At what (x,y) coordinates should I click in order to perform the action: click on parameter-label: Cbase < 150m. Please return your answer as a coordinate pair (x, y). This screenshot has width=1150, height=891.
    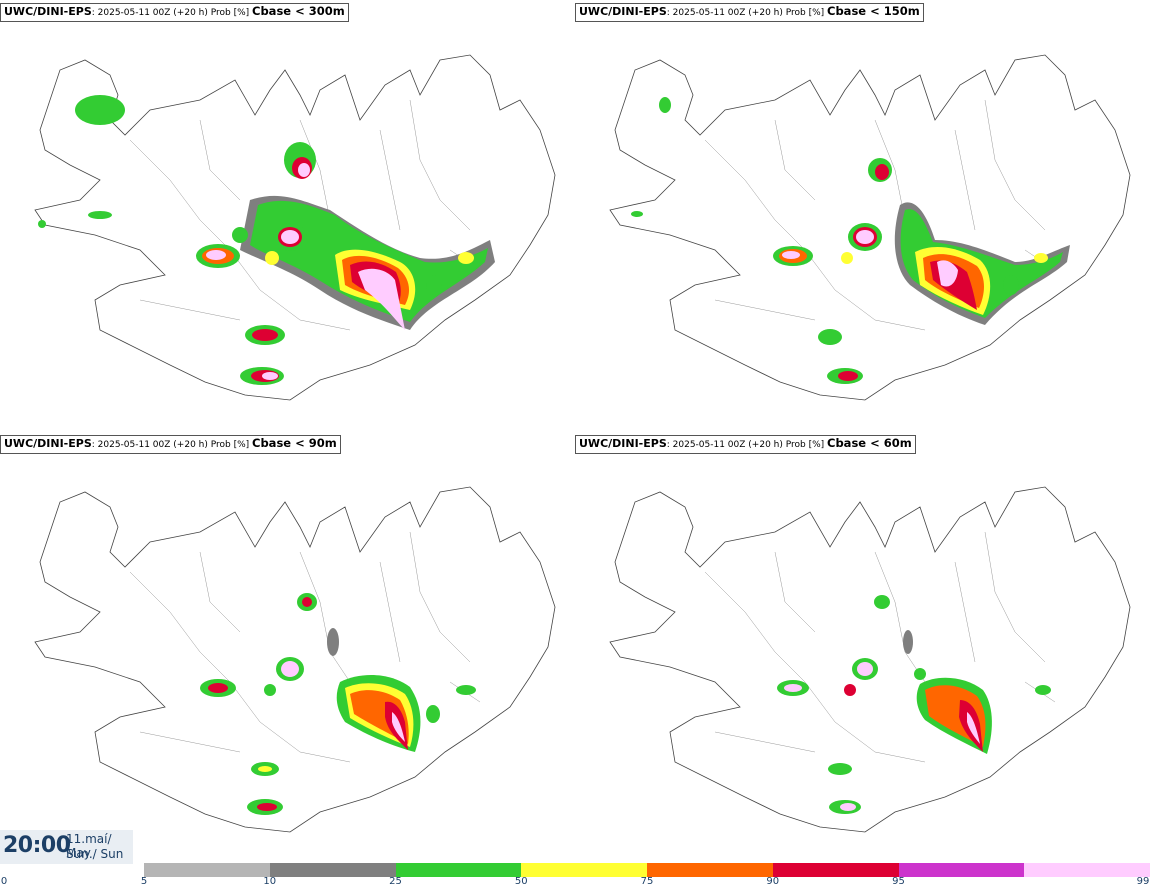
    Looking at the image, I should click on (873, 11).